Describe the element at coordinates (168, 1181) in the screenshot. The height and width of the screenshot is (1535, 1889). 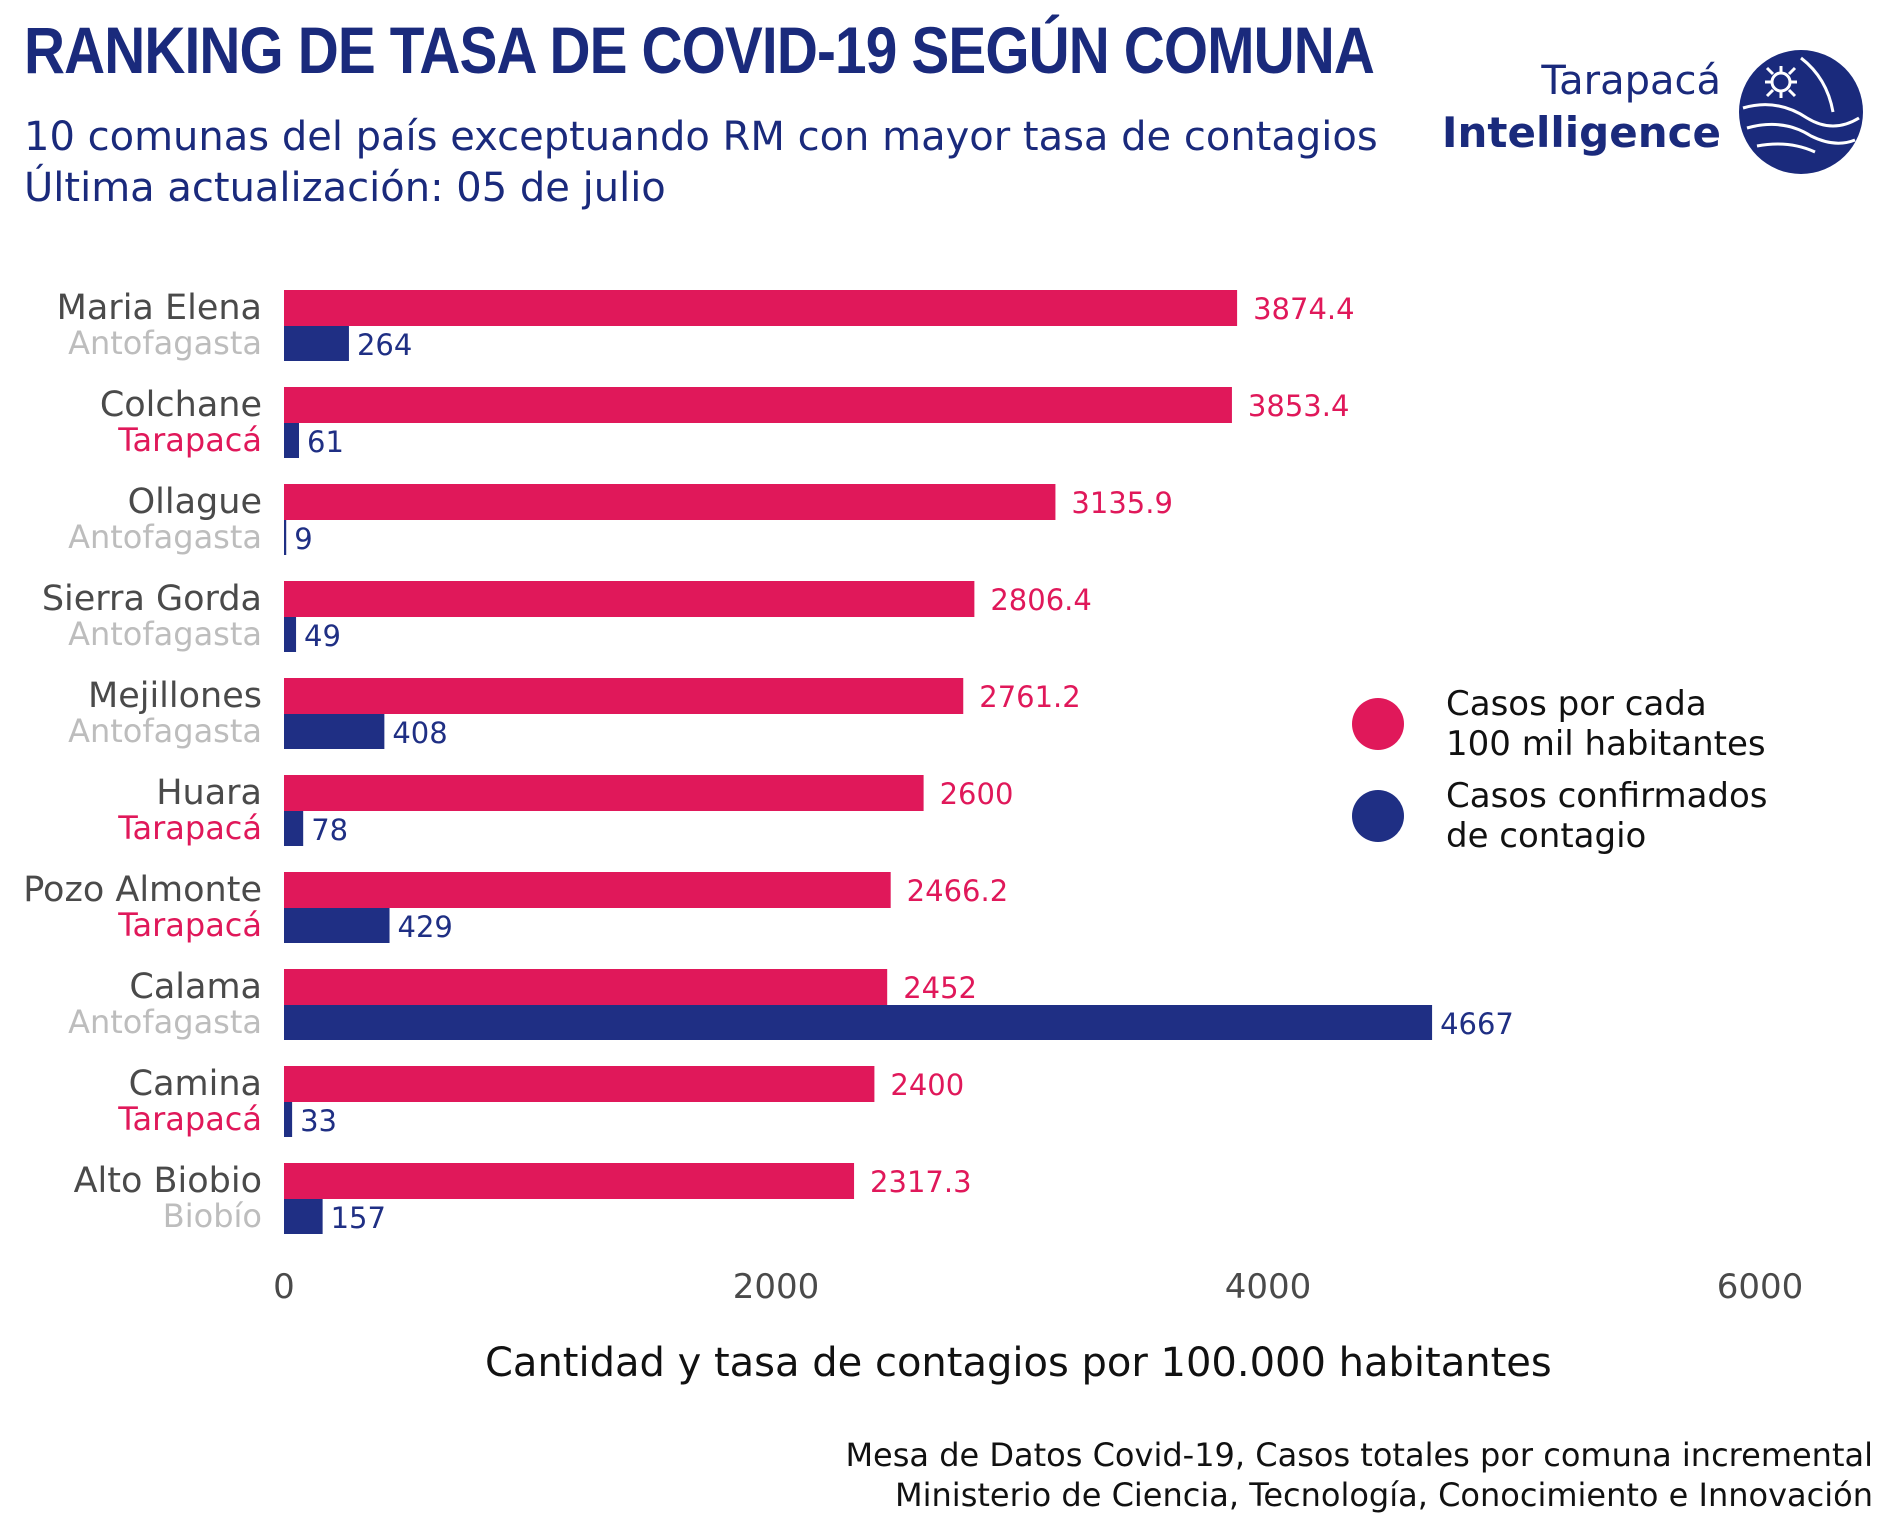
I see `category-label: Alto Biobio` at that location.